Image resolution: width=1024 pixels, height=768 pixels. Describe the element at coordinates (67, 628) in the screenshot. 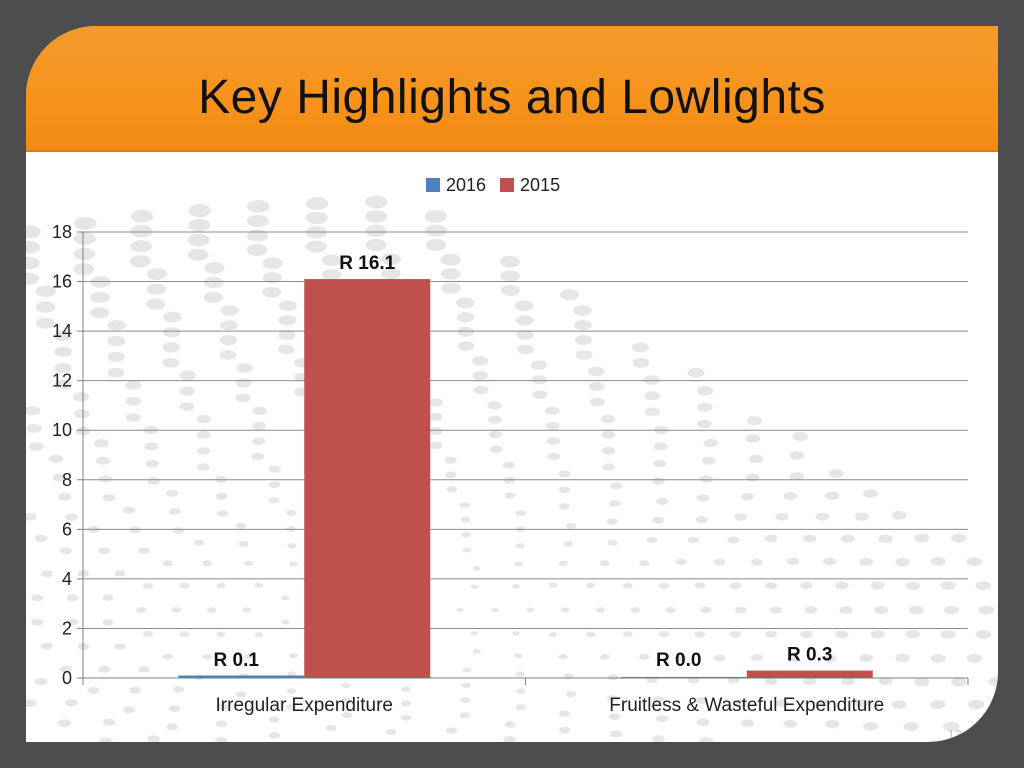

I see `y-tick-label: 2` at that location.